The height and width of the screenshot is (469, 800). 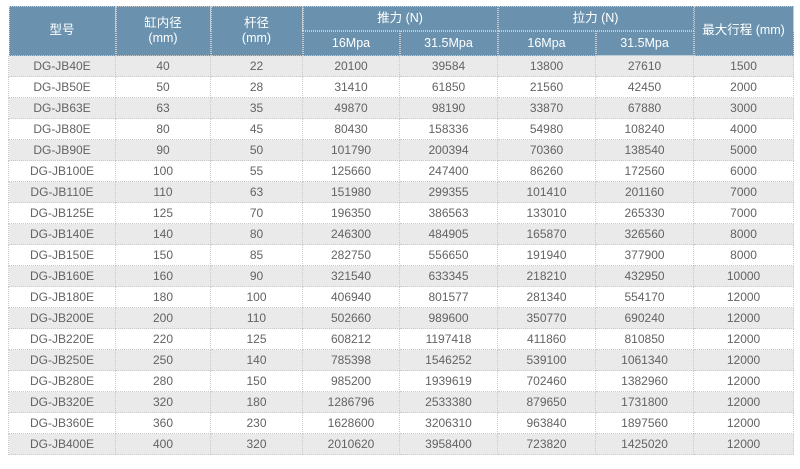 What do you see at coordinates (744, 171) in the screenshot?
I see `cell-stroke: 6000` at bounding box center [744, 171].